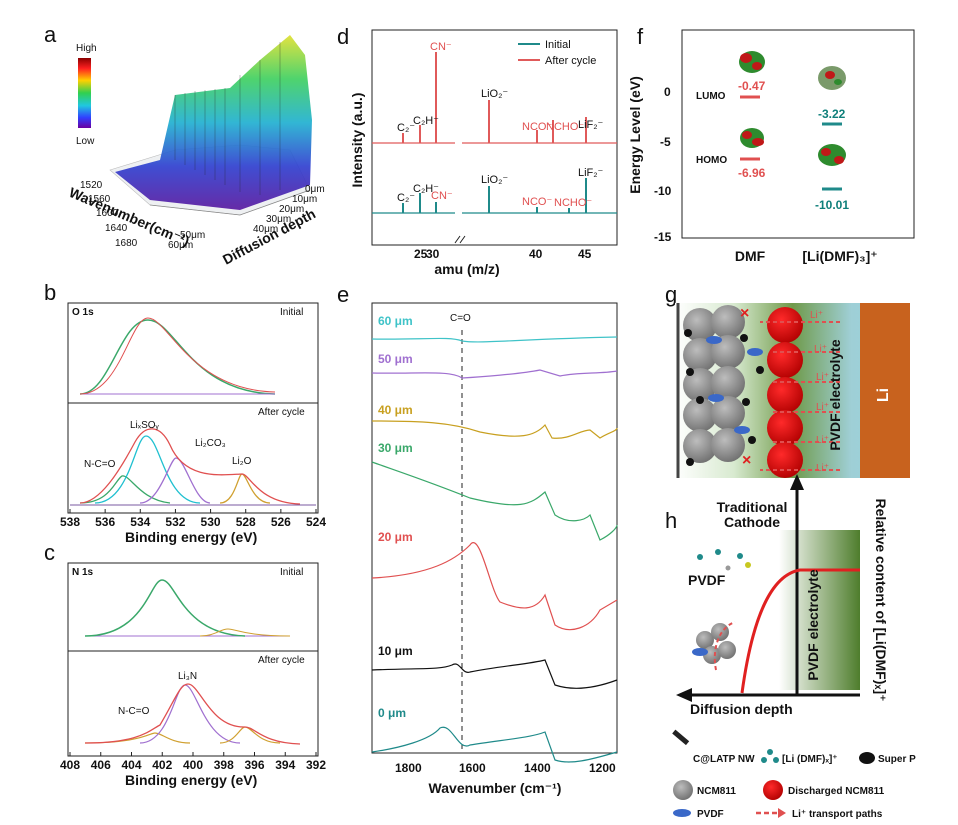 This screenshot has height=825, width=958. I want to click on d-legend-initial: Initial, so click(558, 45).